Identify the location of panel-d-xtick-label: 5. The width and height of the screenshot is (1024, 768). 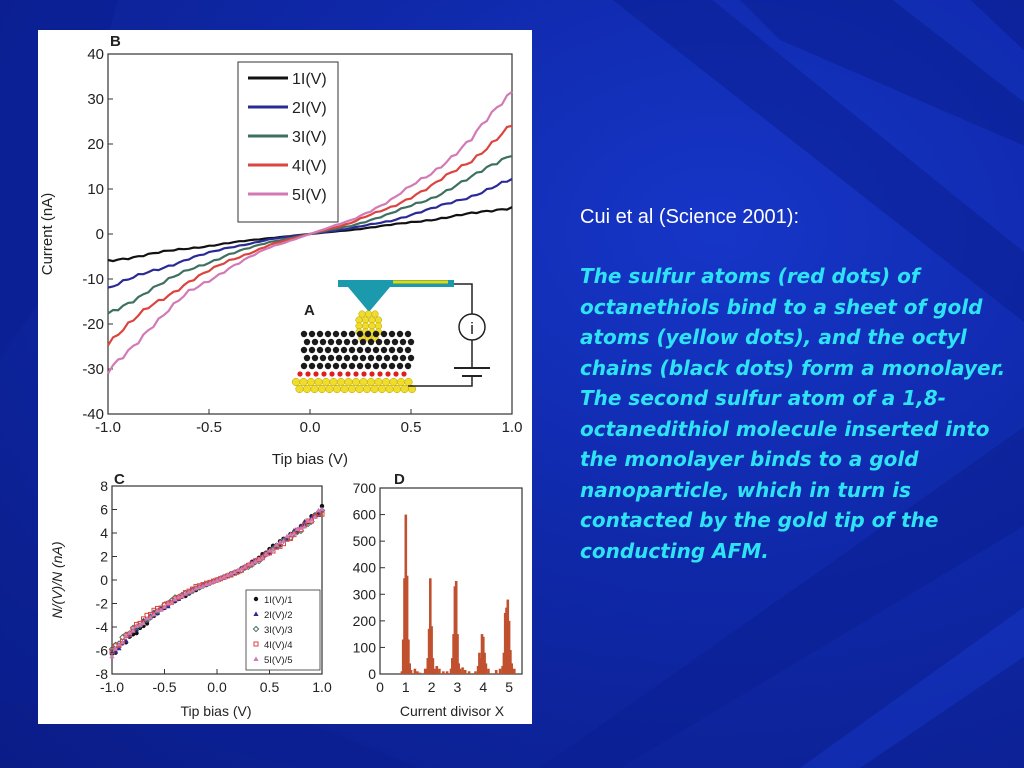
(509, 687).